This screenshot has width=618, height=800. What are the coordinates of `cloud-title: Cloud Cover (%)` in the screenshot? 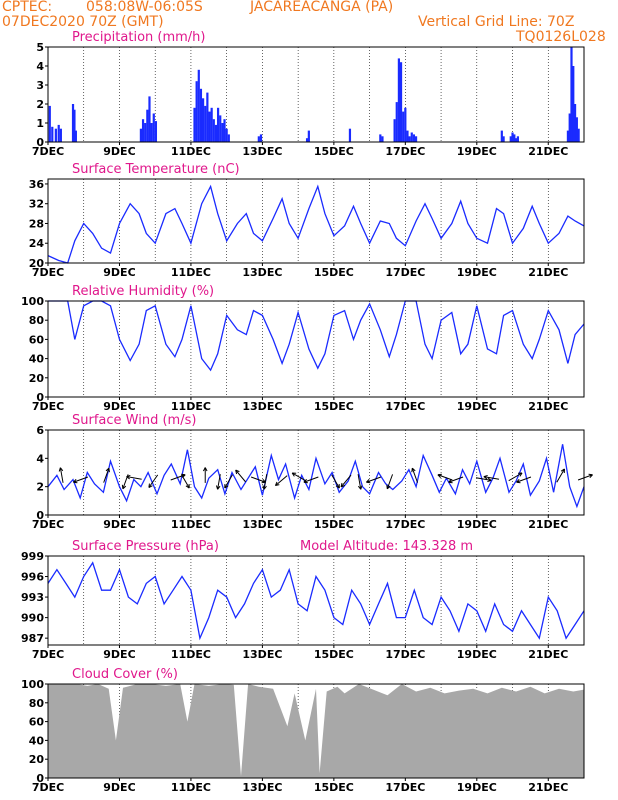 It's located at (125, 674).